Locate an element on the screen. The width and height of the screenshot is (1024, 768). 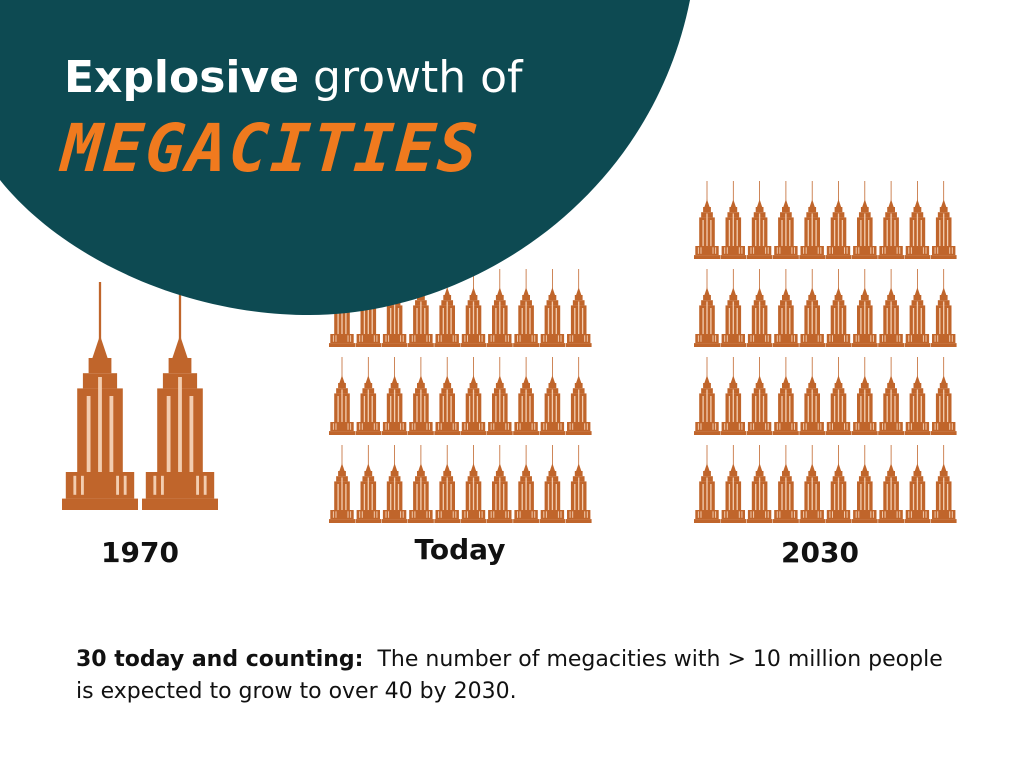
title-highlight: MEGACITIES is located at coordinates (271, 148).